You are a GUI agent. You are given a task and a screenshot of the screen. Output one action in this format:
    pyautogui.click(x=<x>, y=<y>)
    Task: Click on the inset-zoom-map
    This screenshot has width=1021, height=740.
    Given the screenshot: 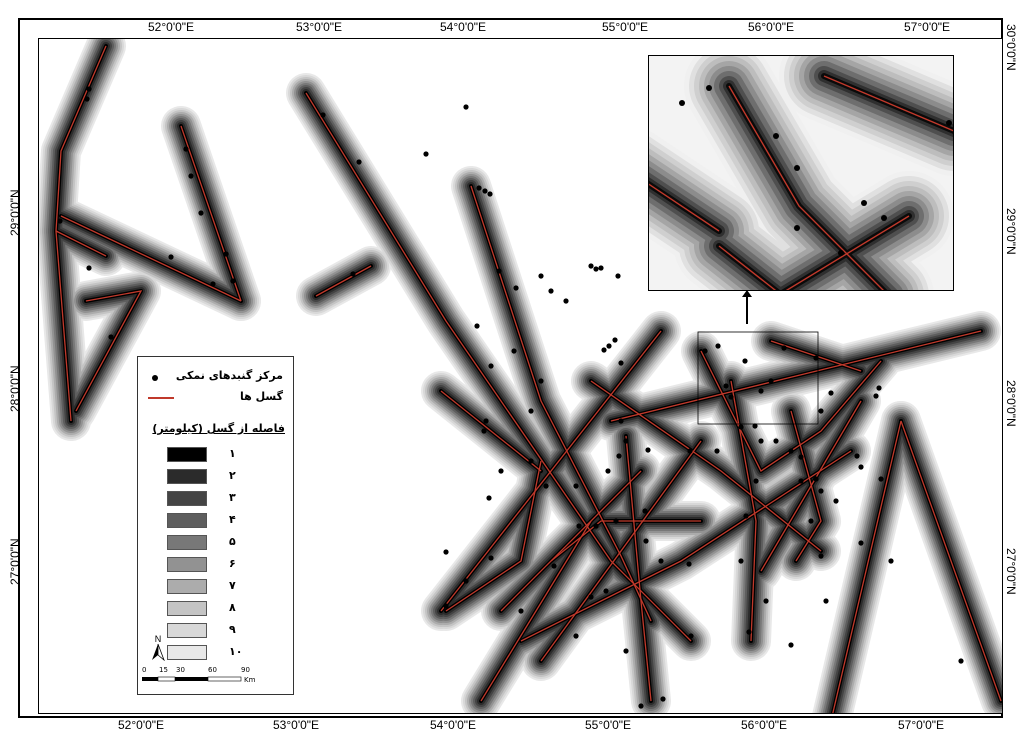 What is the action you would take?
    pyautogui.click(x=801, y=173)
    